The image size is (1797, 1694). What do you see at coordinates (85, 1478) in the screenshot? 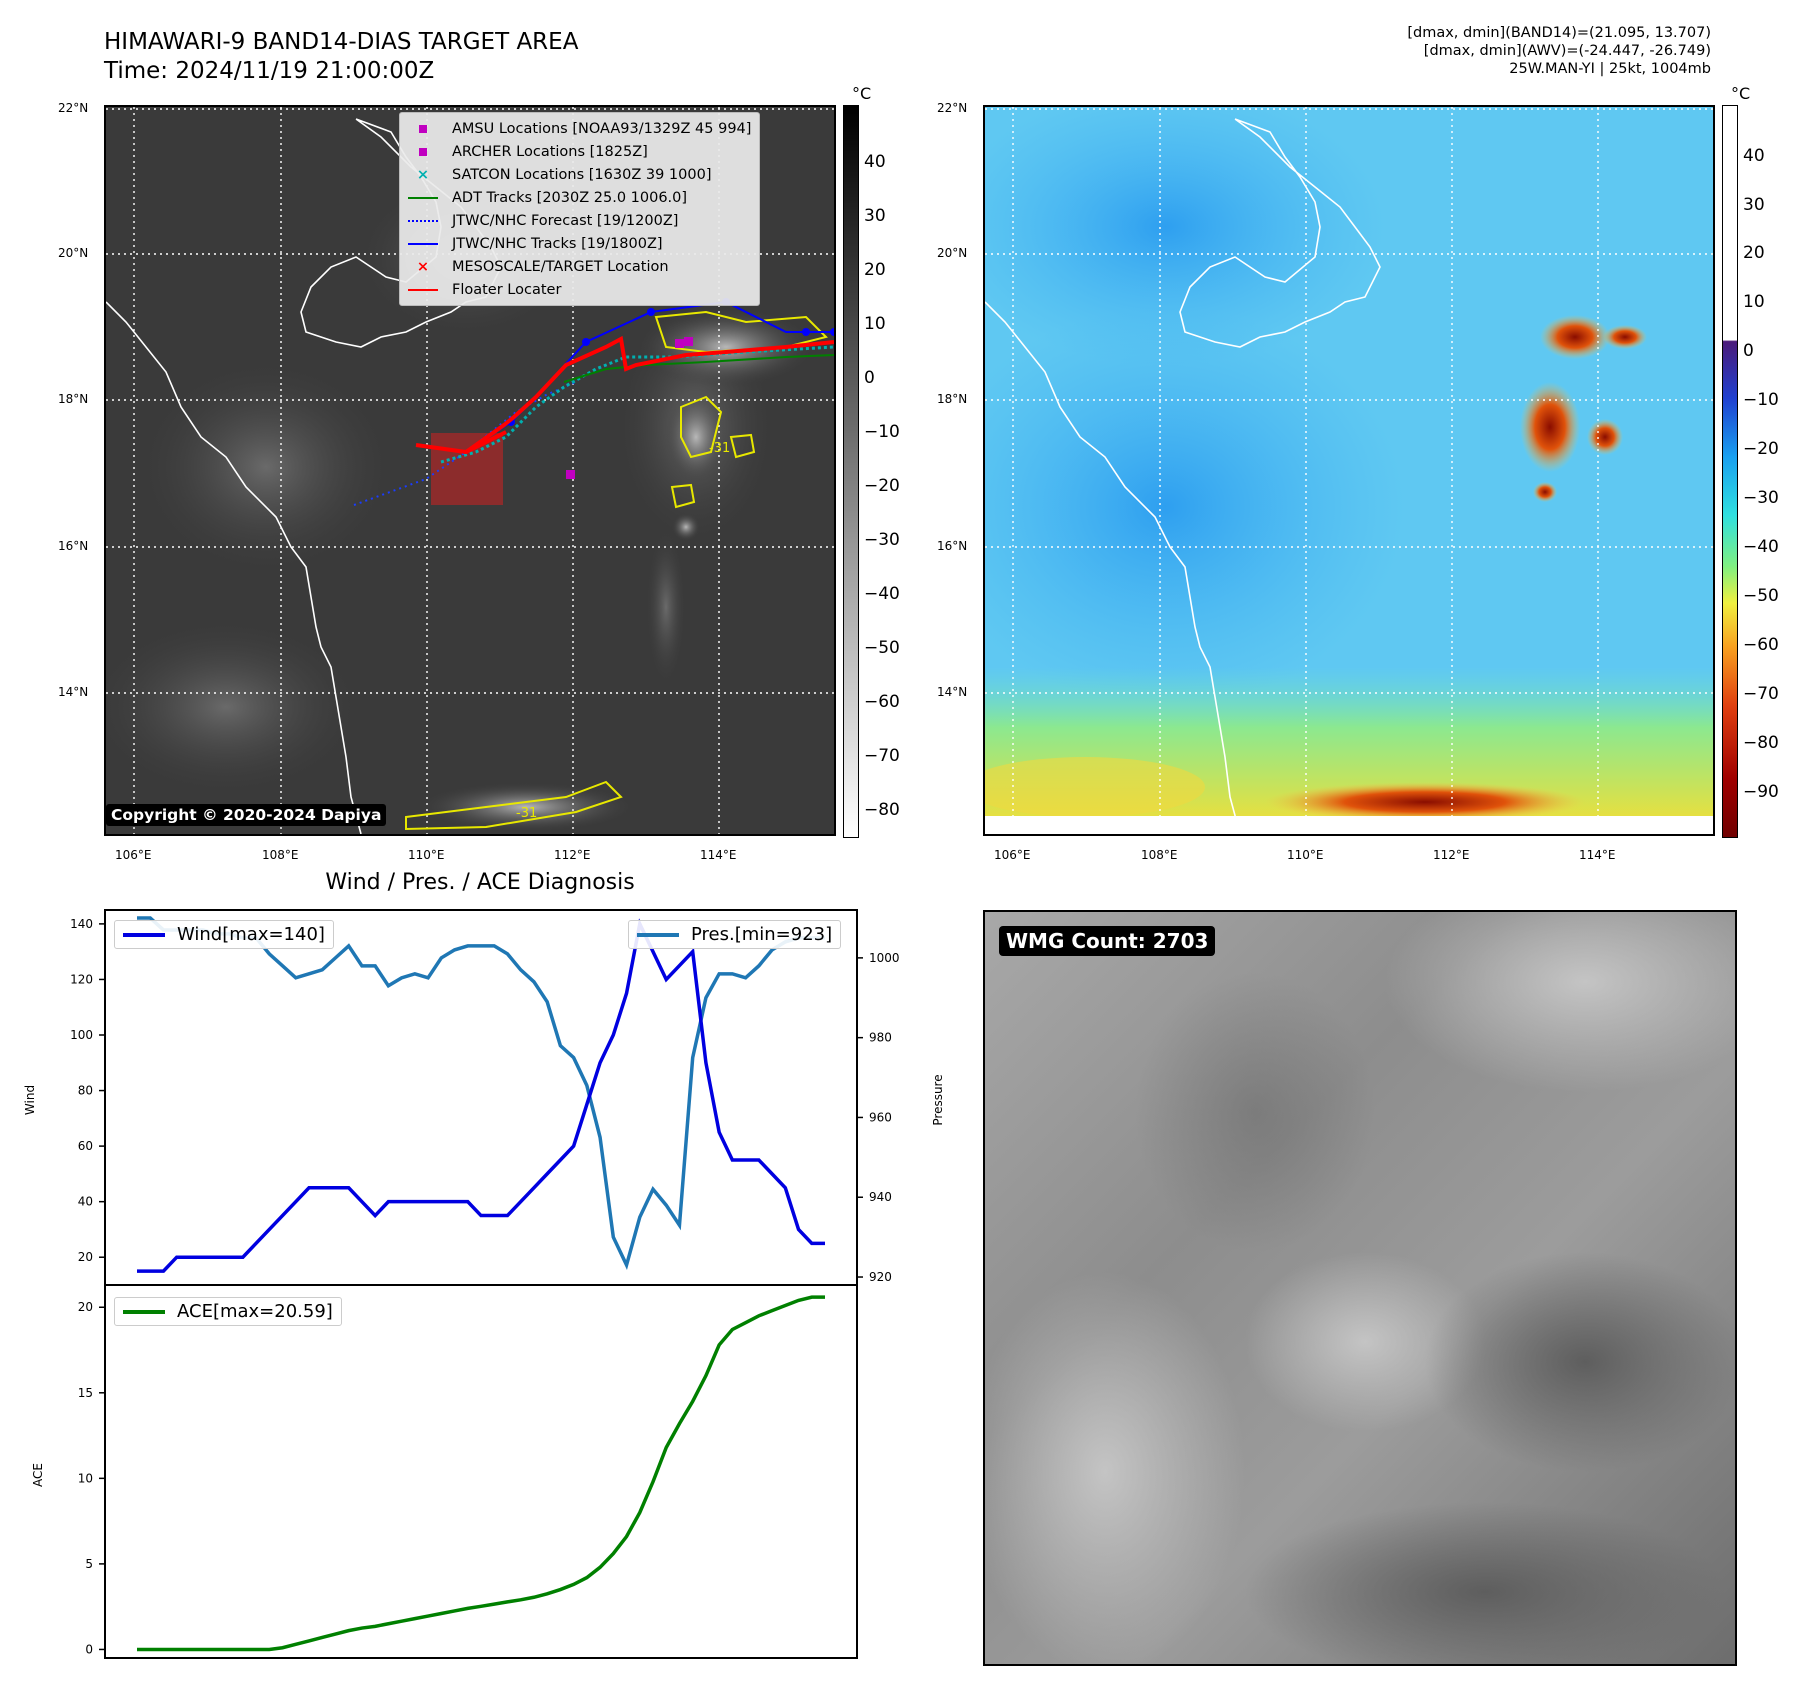
I see `ace-tick-label: 10` at bounding box center [85, 1478].